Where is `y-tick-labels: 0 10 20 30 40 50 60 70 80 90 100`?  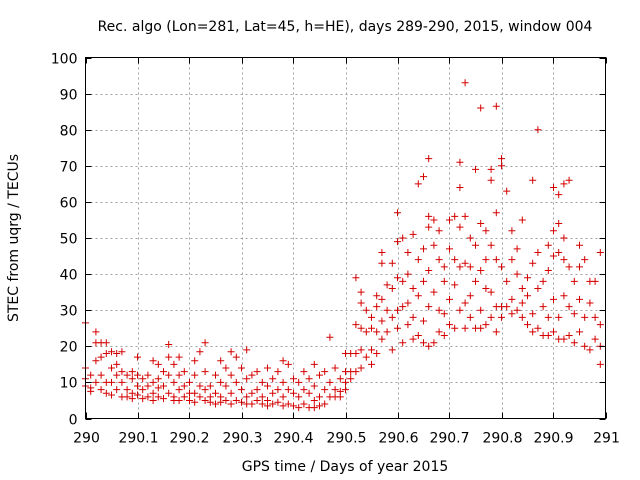 y-tick-labels: 0 10 20 30 40 50 60 70 80 90 100 is located at coordinates (64, 240).